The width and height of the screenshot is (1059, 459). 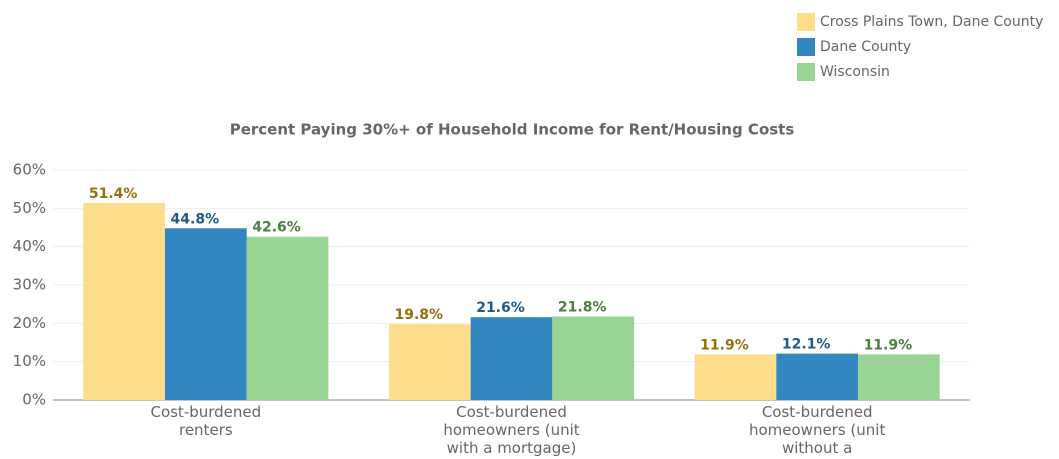 What do you see at coordinates (29, 323) in the screenshot?
I see `y-tick-label: 20%` at bounding box center [29, 323].